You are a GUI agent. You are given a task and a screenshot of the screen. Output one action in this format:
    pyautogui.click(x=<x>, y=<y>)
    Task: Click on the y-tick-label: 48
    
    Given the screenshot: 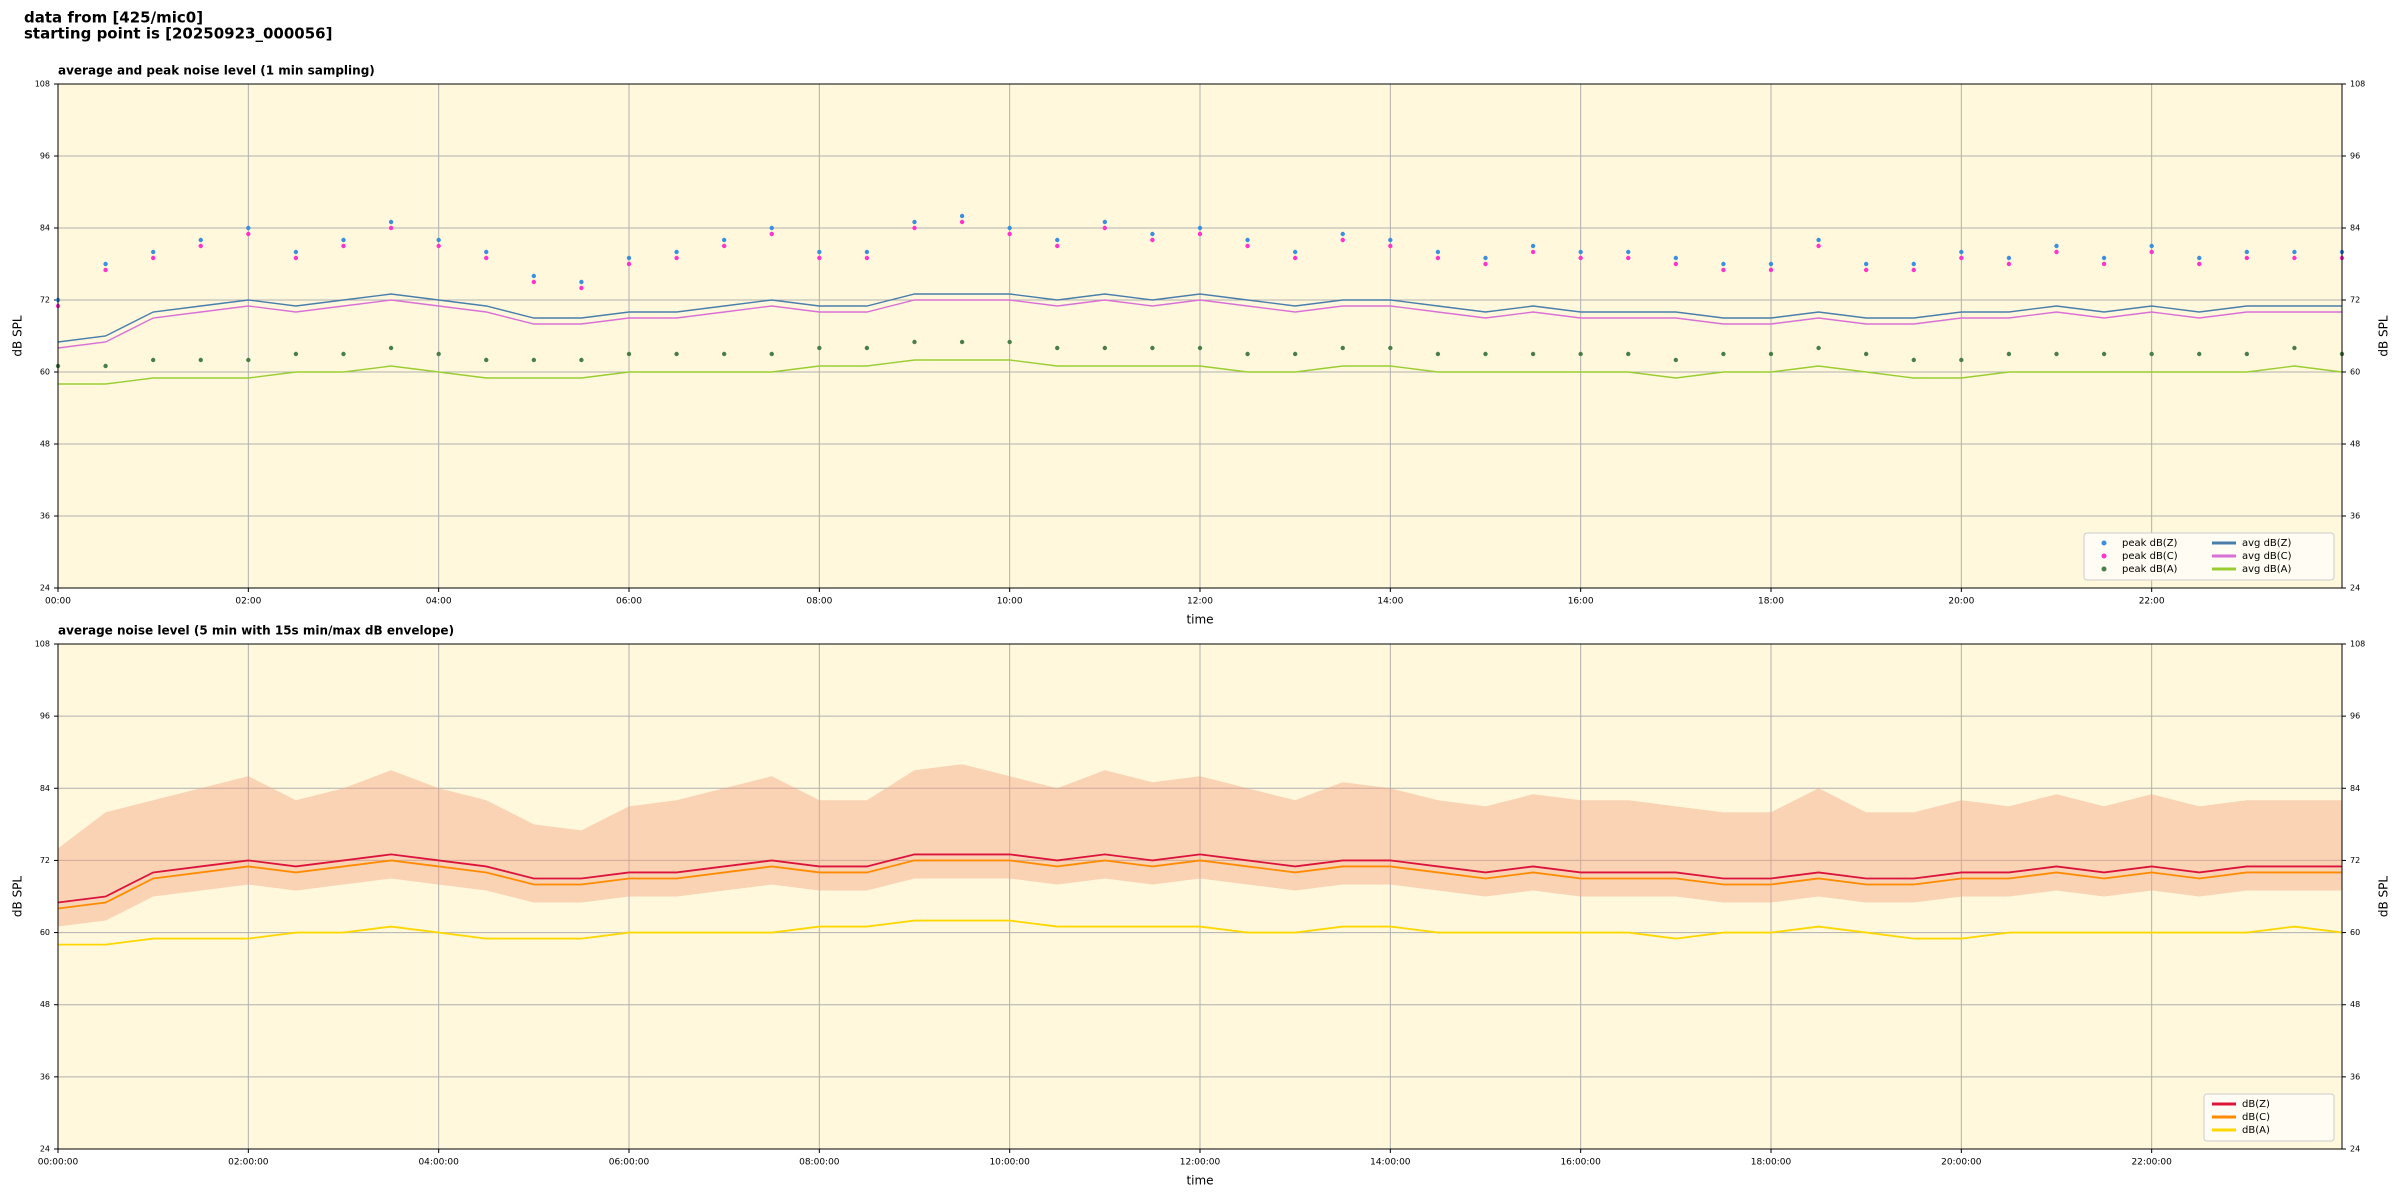 What is the action you would take?
    pyautogui.click(x=45, y=1004)
    